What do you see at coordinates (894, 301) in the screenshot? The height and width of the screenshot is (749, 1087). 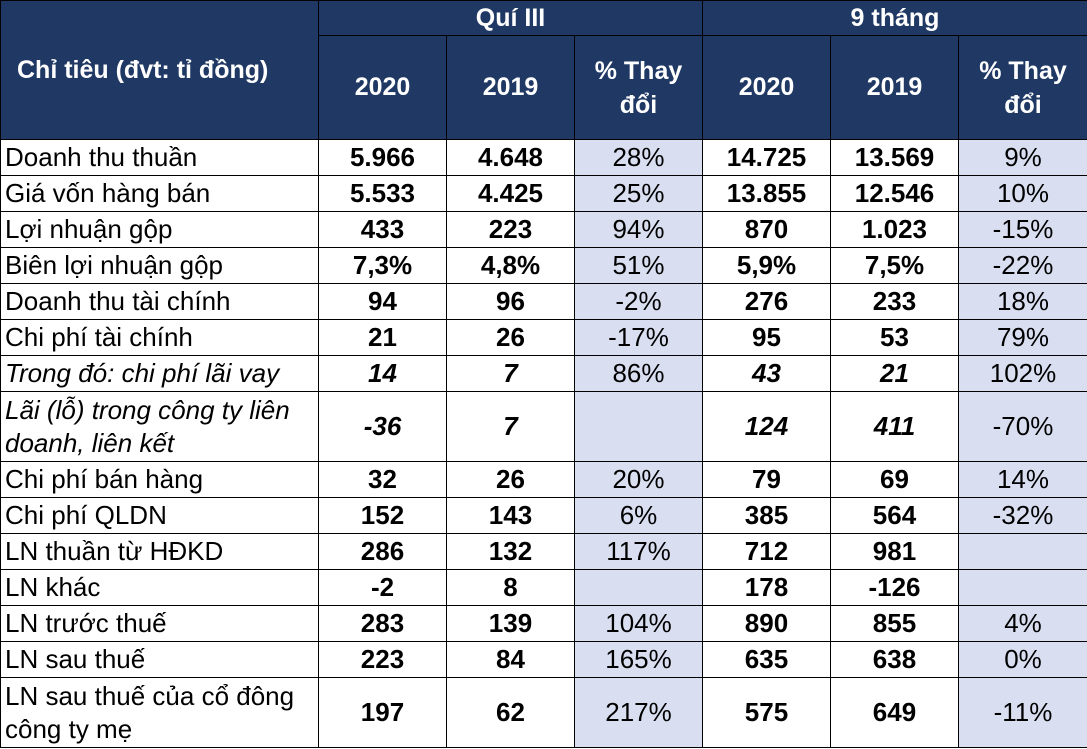 I see `cell-9m-2019: 233` at bounding box center [894, 301].